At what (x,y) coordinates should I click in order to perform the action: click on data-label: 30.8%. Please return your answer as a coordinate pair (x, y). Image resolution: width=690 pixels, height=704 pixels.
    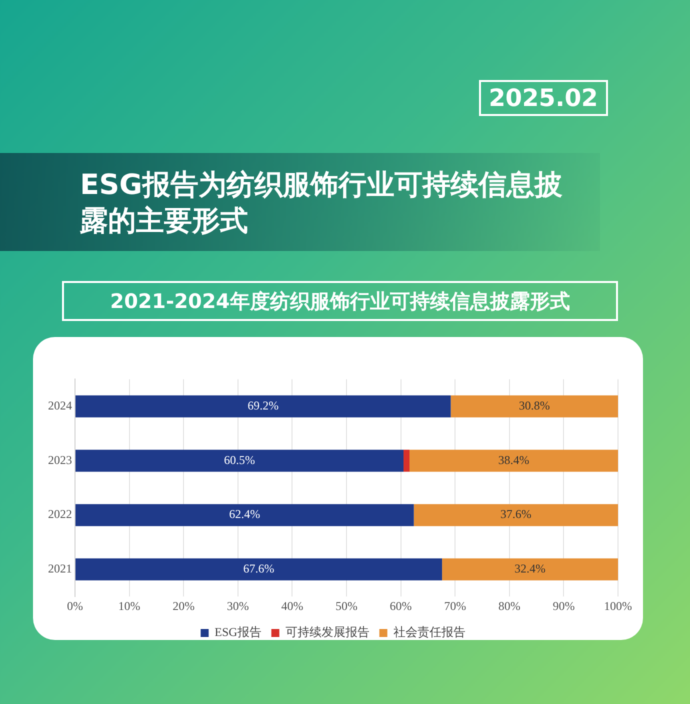
    Looking at the image, I should click on (534, 405).